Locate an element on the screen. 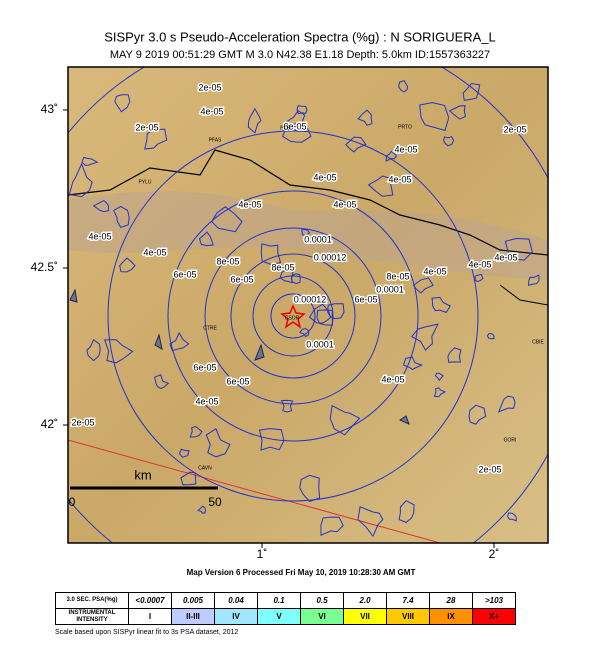  place-label: CSOR is located at coordinates (292, 318).